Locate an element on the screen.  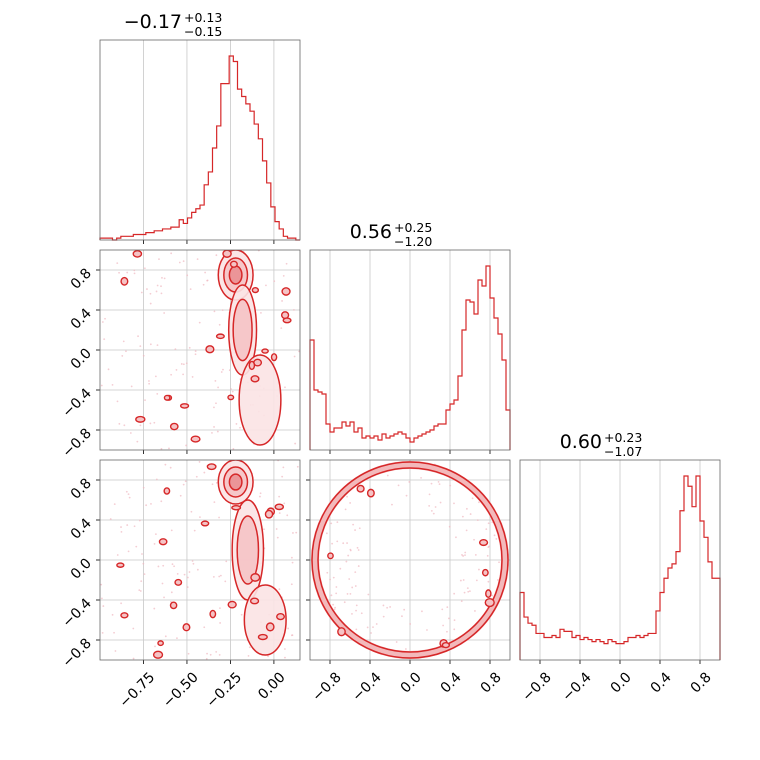
x-tick-label: −0.8 is located at coordinates (326, 686).